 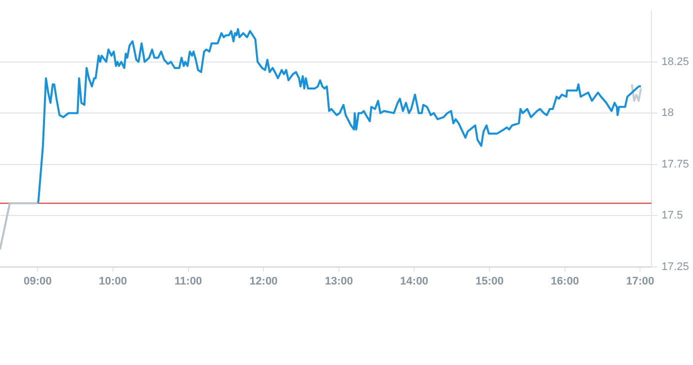 I want to click on y-tick-label: 17.25, so click(x=675, y=266).